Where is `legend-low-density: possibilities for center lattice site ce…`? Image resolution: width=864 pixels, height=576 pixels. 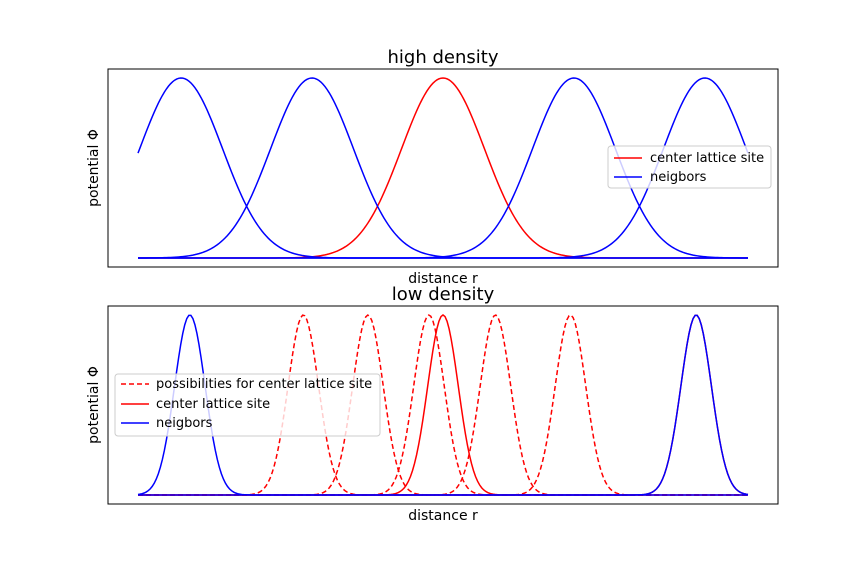
legend-low-density: possibilities for center lattice site ce… is located at coordinates (247, 405).